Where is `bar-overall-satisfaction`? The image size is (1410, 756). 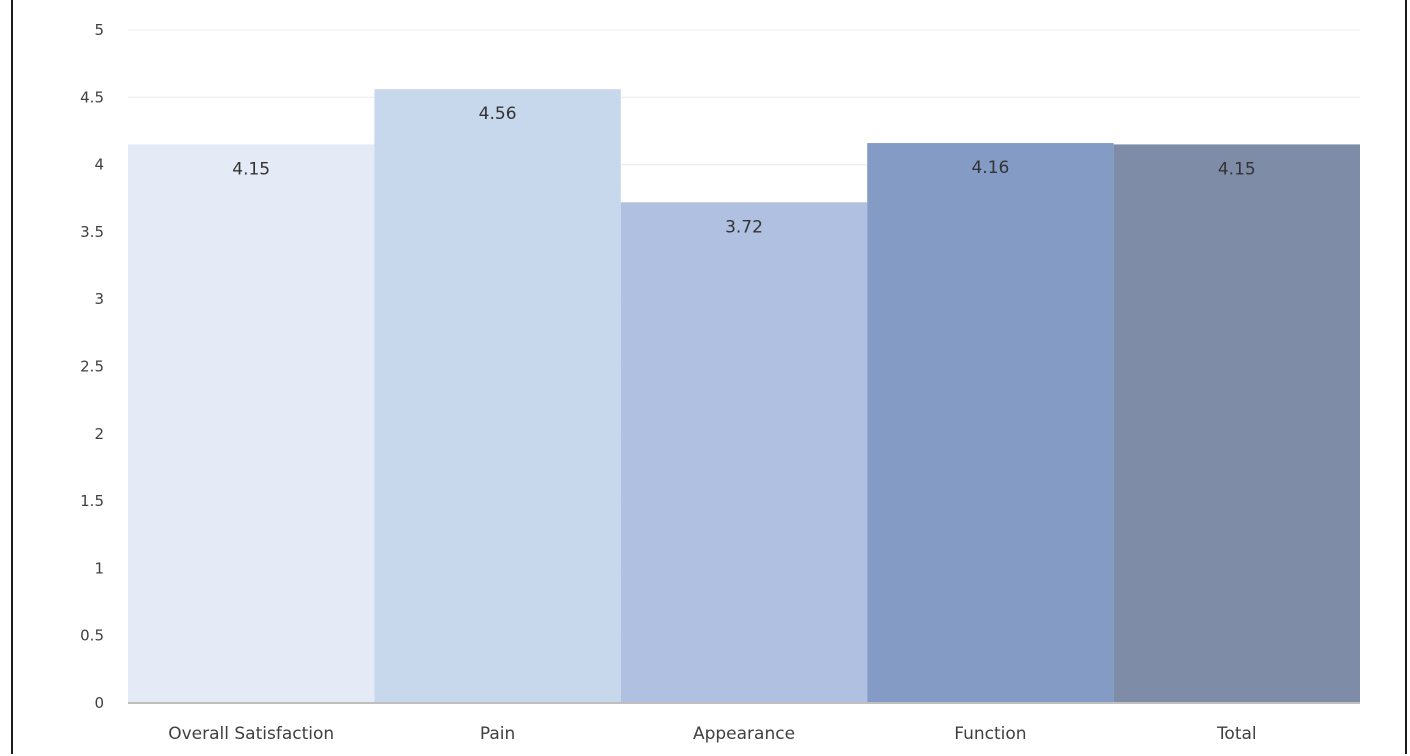
bar-overall-satisfaction is located at coordinates (251, 423).